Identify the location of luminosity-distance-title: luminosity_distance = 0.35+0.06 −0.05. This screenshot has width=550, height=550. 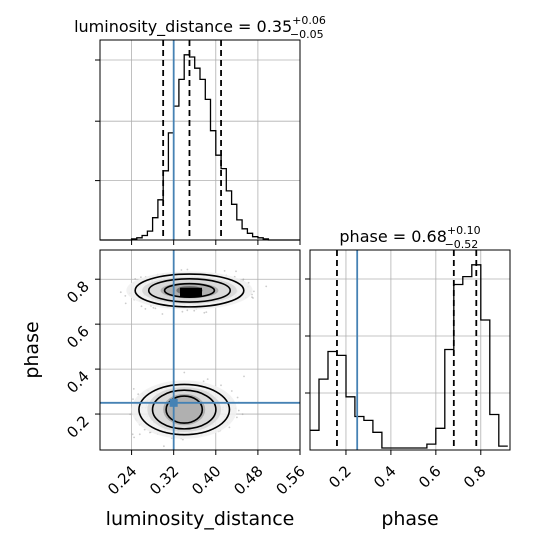
(200, 27).